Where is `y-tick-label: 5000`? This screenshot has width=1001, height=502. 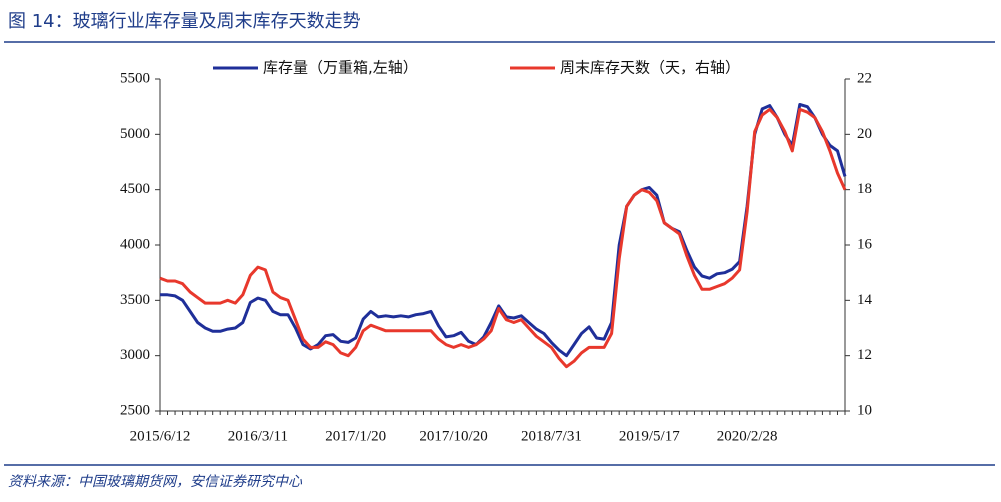
y-tick-label: 5000 is located at coordinates (135, 134).